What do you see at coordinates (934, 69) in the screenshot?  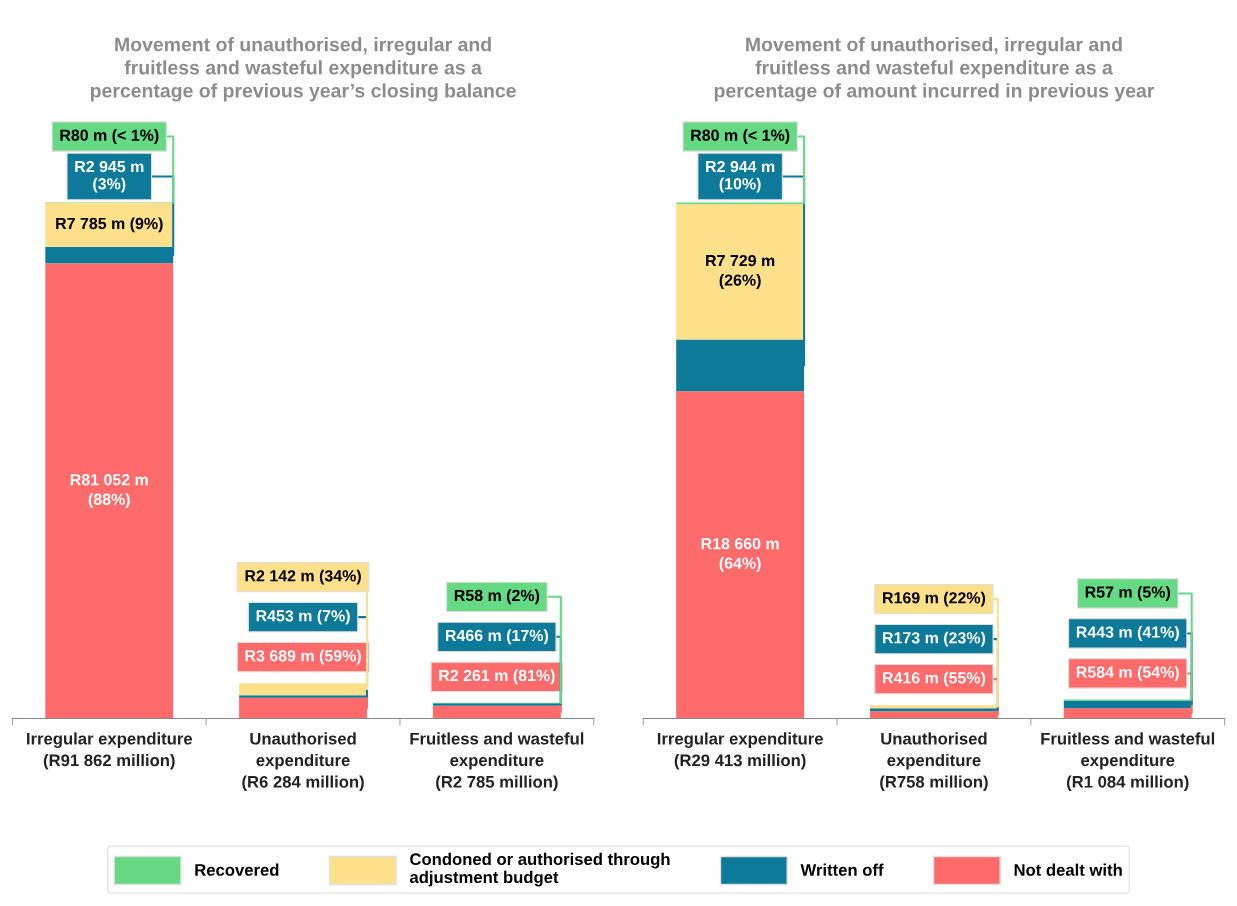 I see `chart-title: Movement of unauthorised, irregular and fruitless and wasteful expenditure as a percentage of amount incurred in previous year` at bounding box center [934, 69].